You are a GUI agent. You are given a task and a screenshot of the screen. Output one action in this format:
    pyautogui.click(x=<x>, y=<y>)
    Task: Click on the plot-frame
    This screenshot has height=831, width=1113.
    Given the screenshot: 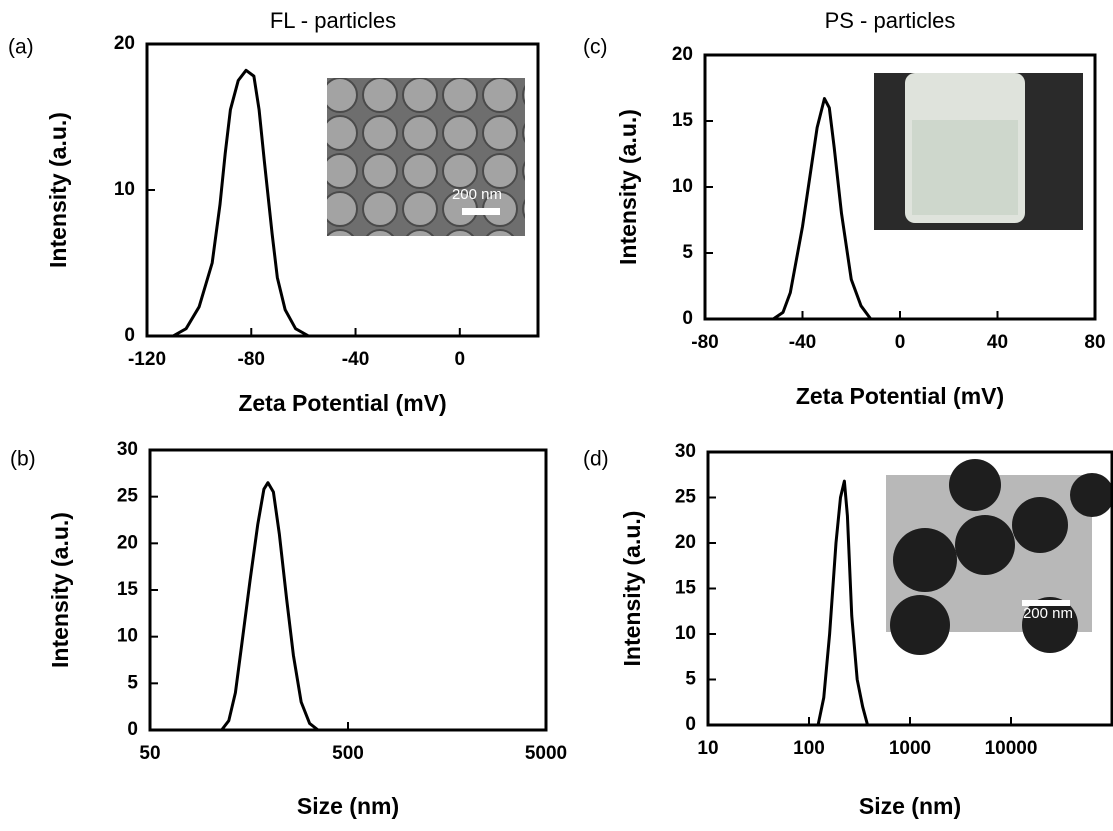 What is the action you would take?
    pyautogui.click(x=348, y=590)
    